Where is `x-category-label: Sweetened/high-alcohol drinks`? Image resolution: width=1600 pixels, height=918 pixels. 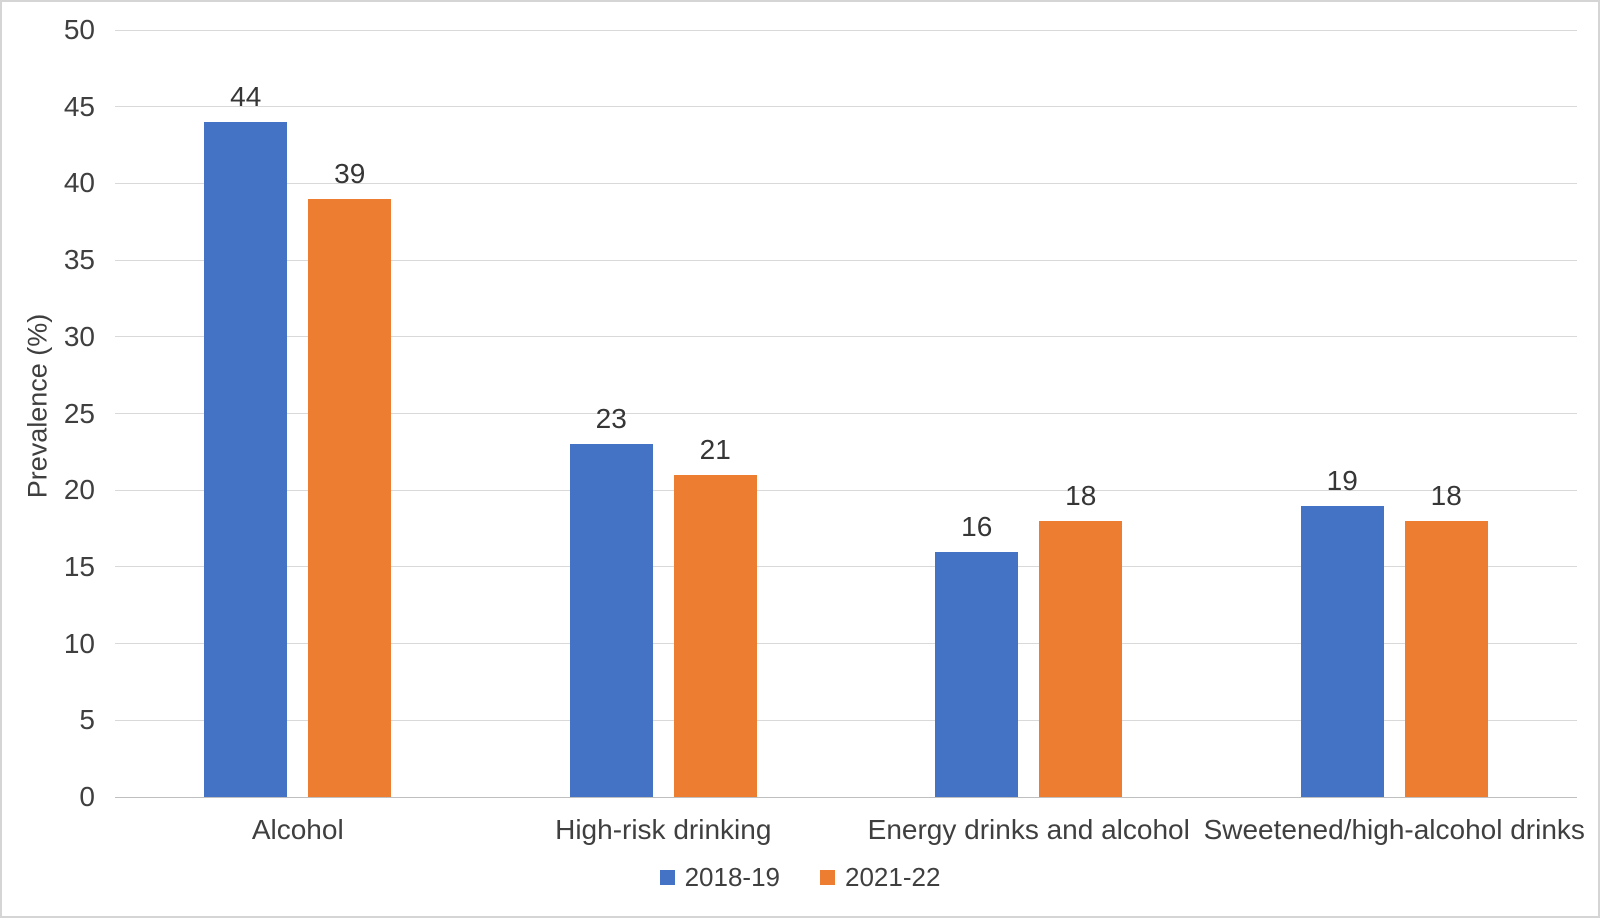 x-category-label: Sweetened/high-alcohol drinks is located at coordinates (1394, 829).